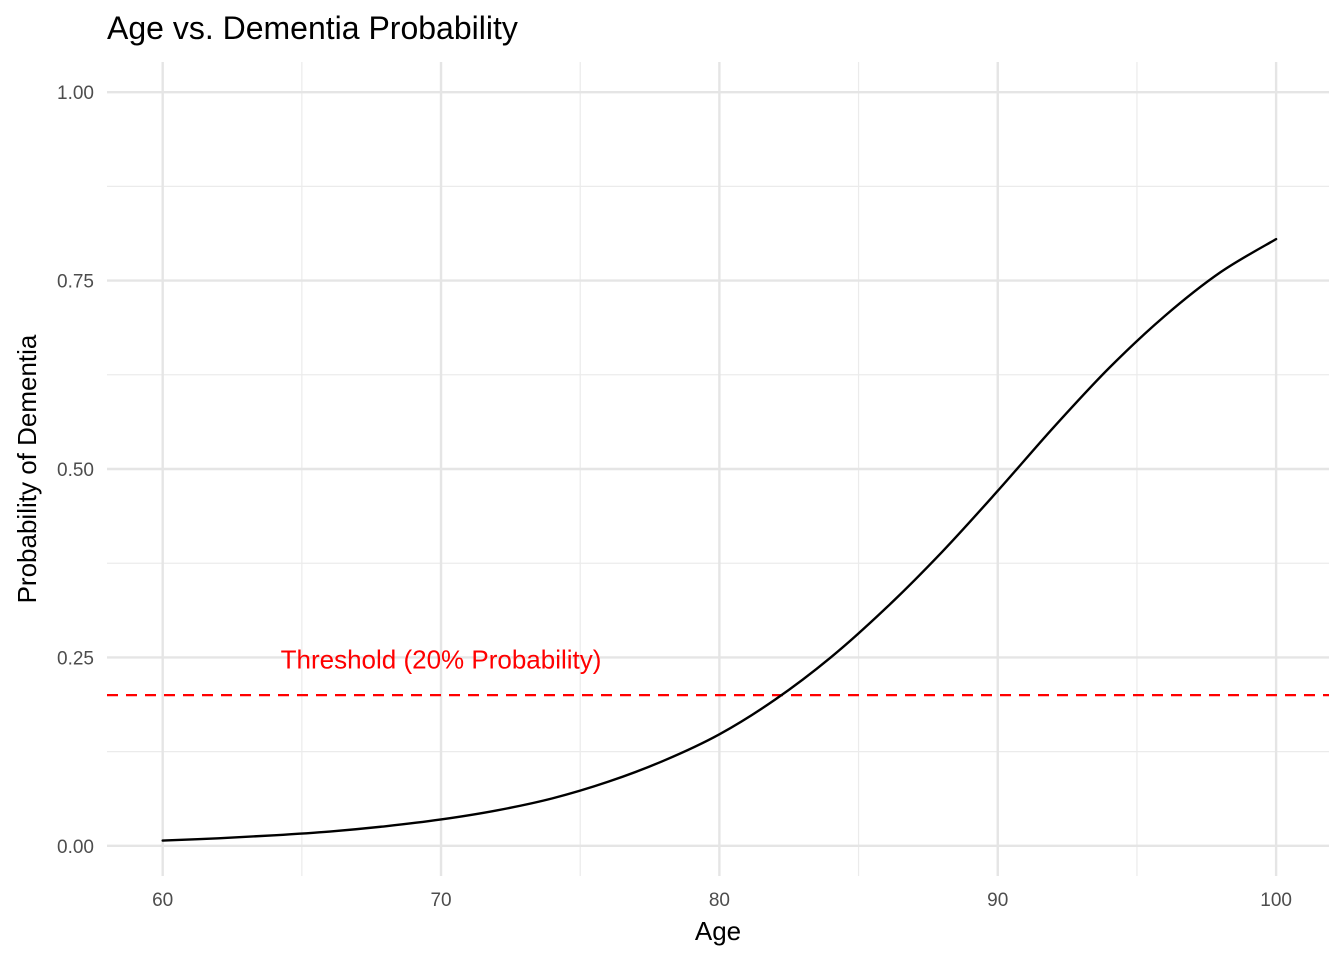 The width and height of the screenshot is (1344, 960). I want to click on threshold-label: Threshold (20% Probability), so click(441, 660).